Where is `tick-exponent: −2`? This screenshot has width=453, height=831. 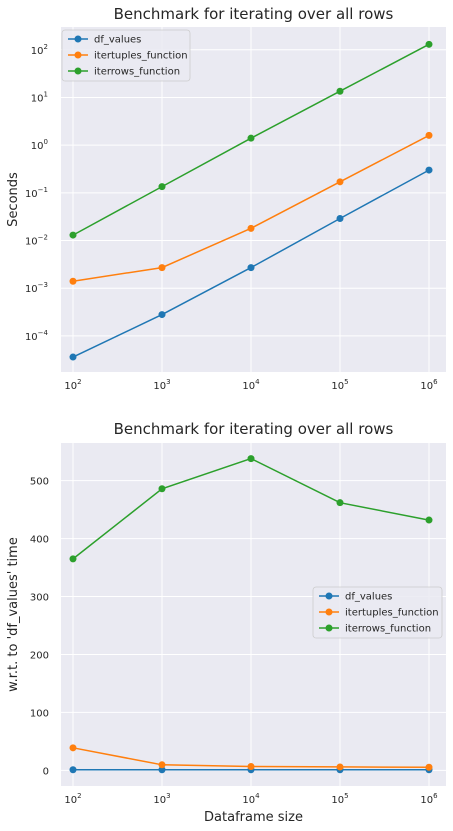 tick-exponent: −2 is located at coordinates (43, 238).